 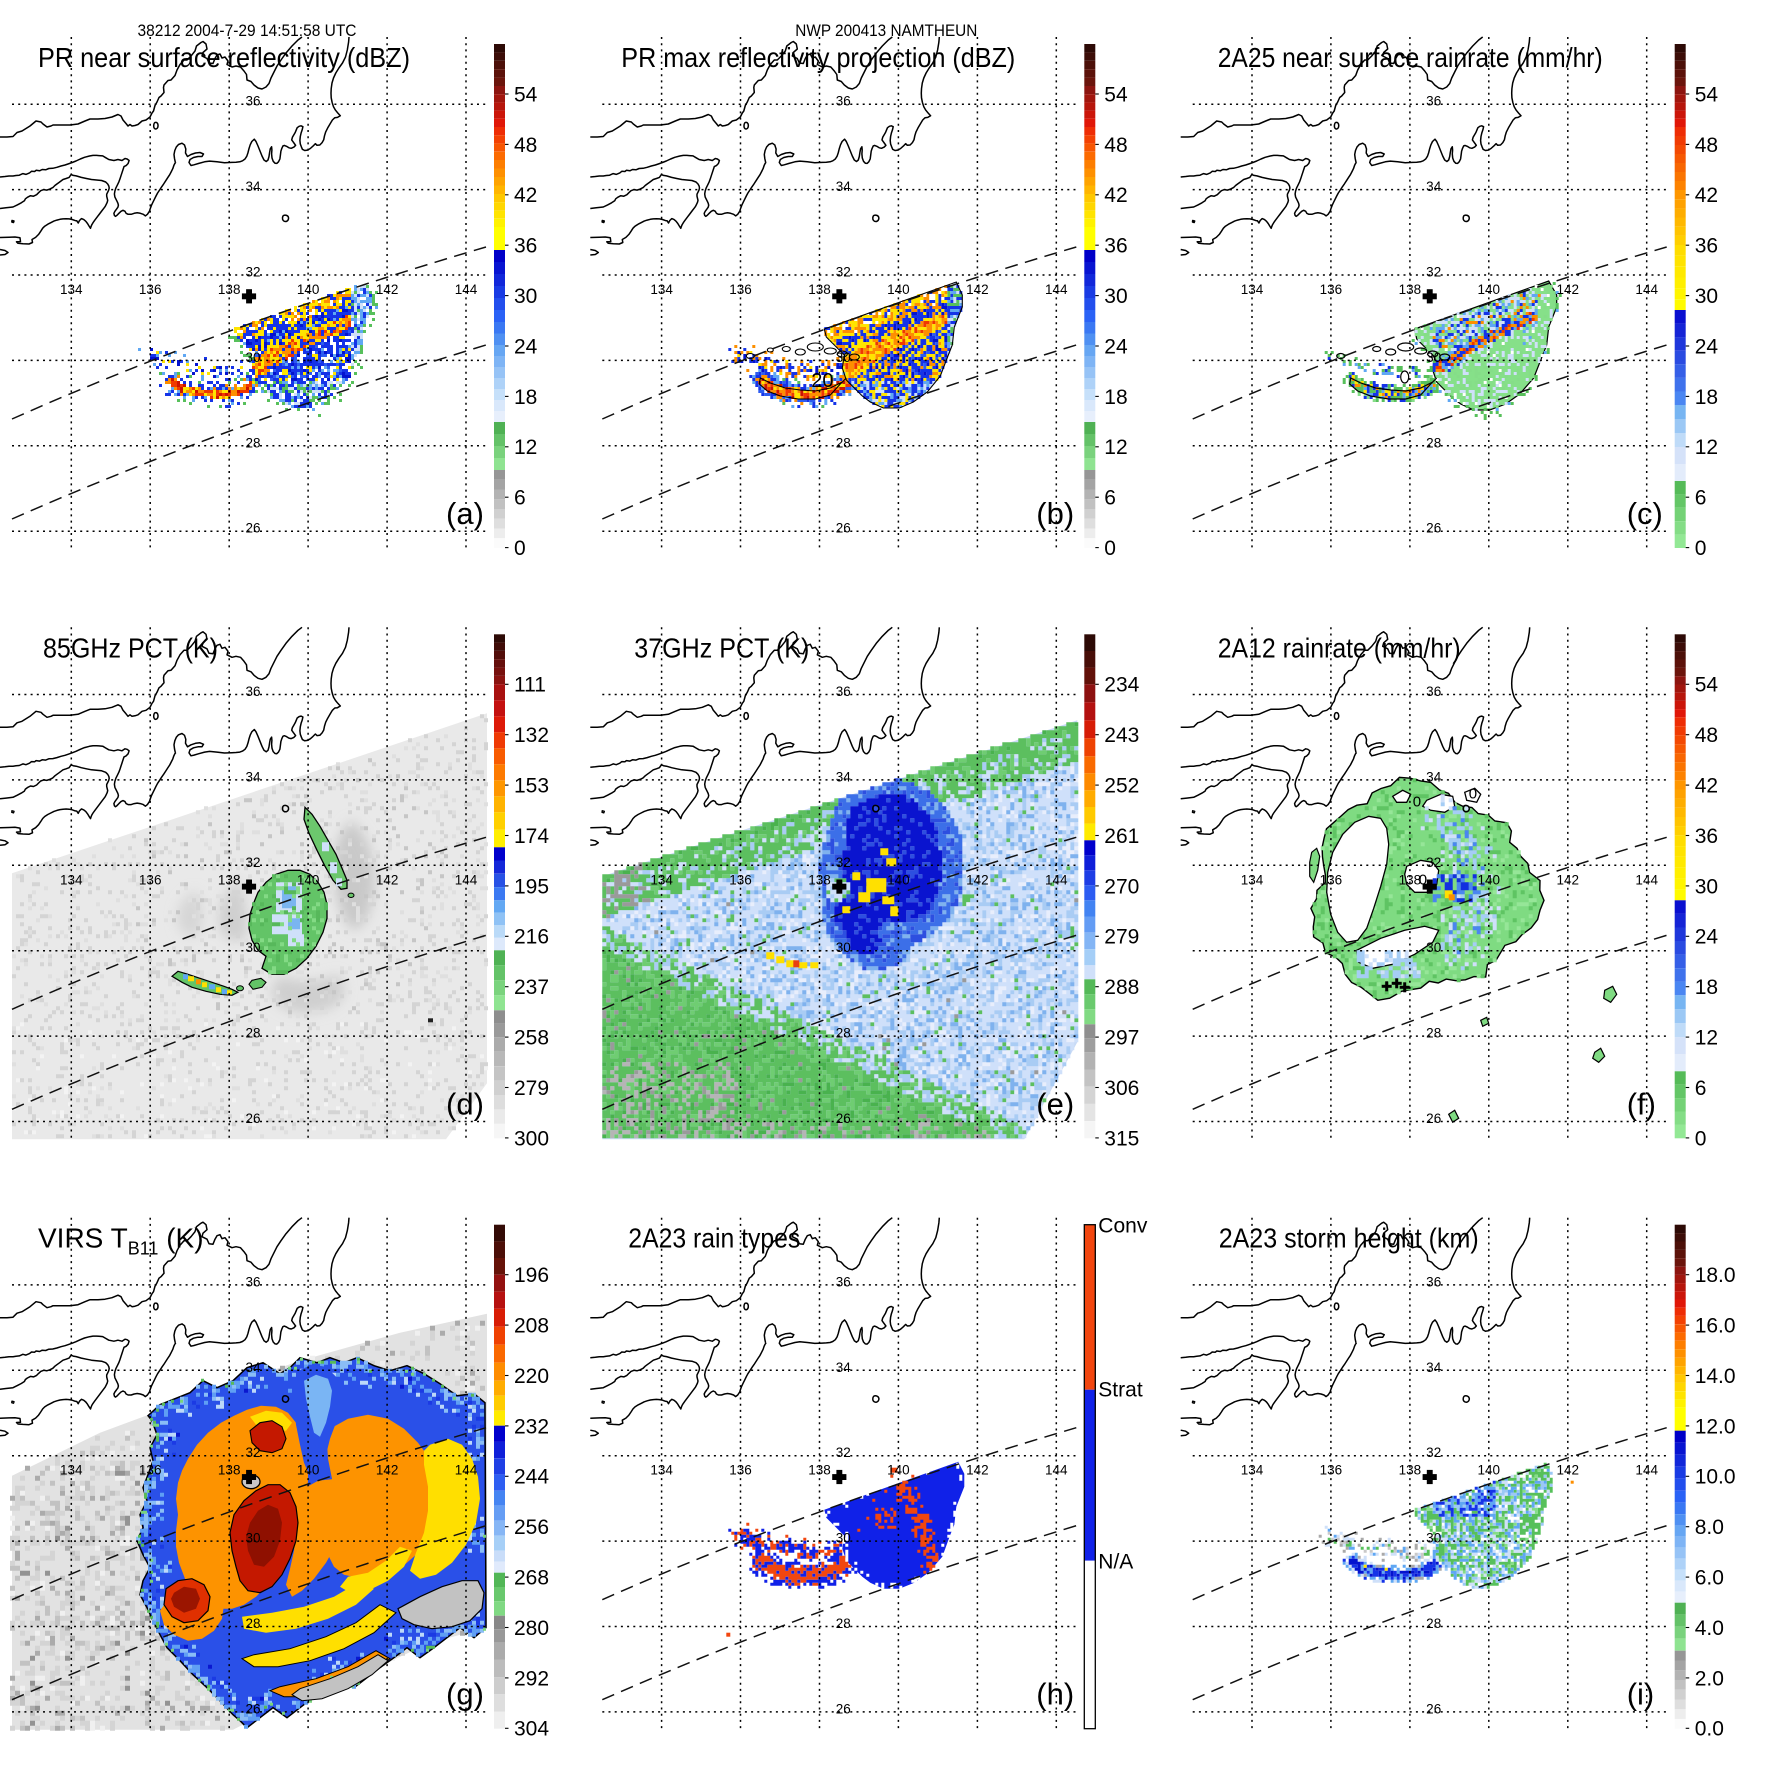 I want to click on svg-text: 270, so click(x=1121, y=886).